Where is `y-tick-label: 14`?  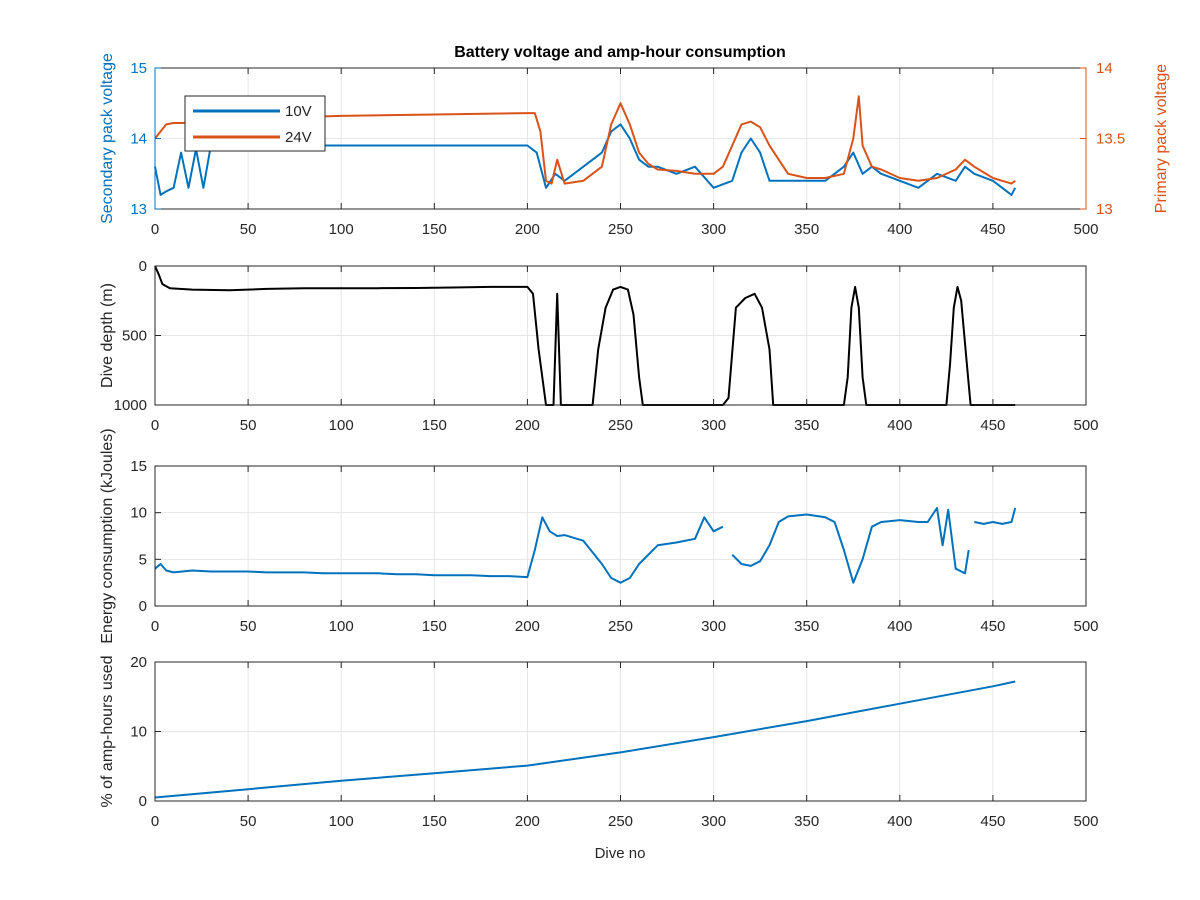
y-tick-label: 14 is located at coordinates (138, 139).